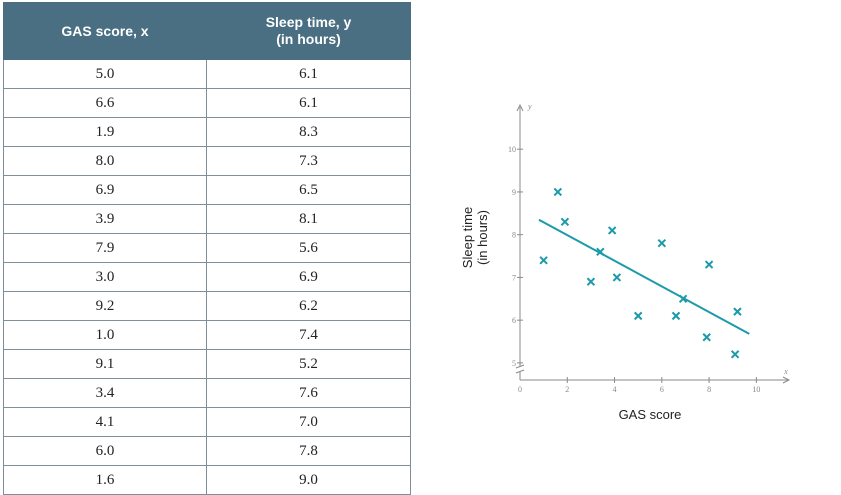 The image size is (841, 495). I want to click on cell-gas-score: 6.6, so click(105, 103).